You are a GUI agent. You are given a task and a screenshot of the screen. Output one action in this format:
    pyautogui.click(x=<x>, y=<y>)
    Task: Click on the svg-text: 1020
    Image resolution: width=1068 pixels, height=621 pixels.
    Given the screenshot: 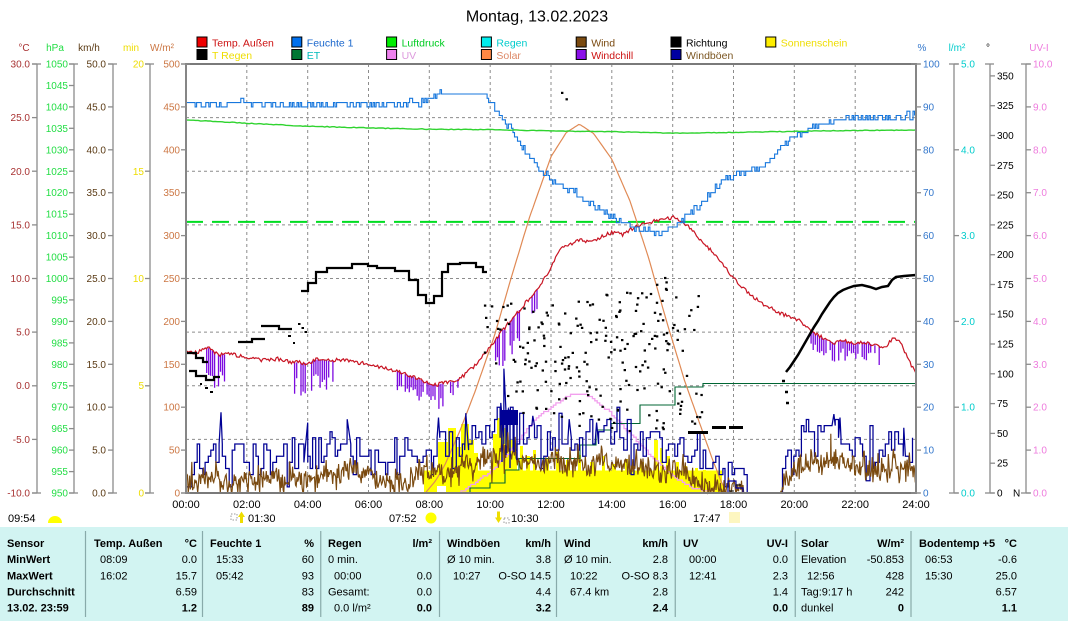 What is the action you would take?
    pyautogui.click(x=57, y=193)
    